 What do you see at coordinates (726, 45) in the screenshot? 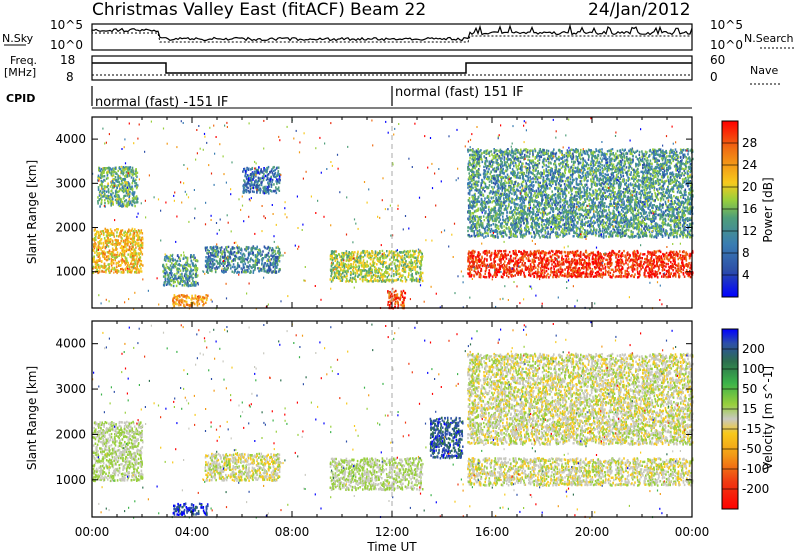
I see `noise-right-tick-low: 10^0` at bounding box center [726, 45].